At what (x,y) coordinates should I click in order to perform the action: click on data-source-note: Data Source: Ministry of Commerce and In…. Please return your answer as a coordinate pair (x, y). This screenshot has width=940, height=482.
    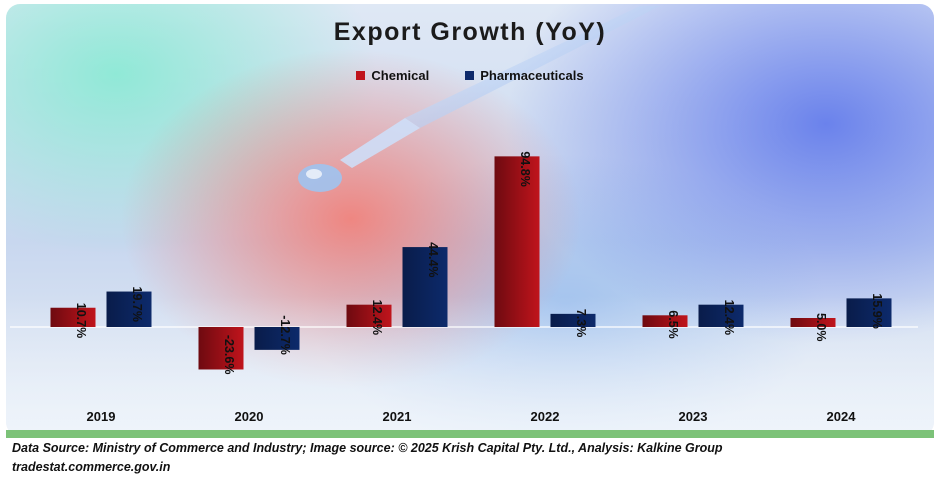
    Looking at the image, I should click on (367, 448).